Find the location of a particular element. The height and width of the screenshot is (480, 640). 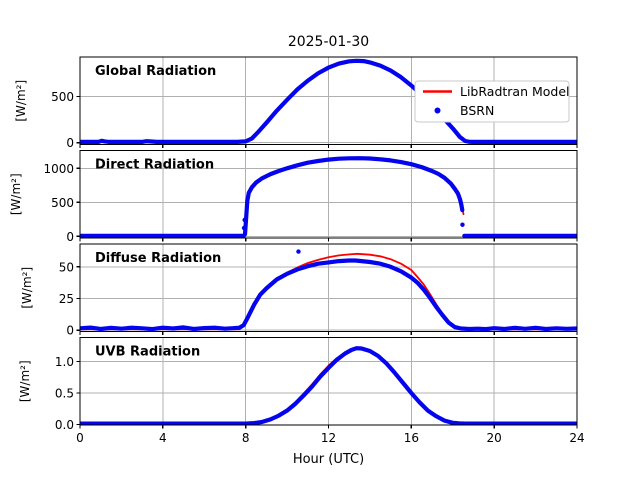

x-tick-label: 8 is located at coordinates (246, 438).